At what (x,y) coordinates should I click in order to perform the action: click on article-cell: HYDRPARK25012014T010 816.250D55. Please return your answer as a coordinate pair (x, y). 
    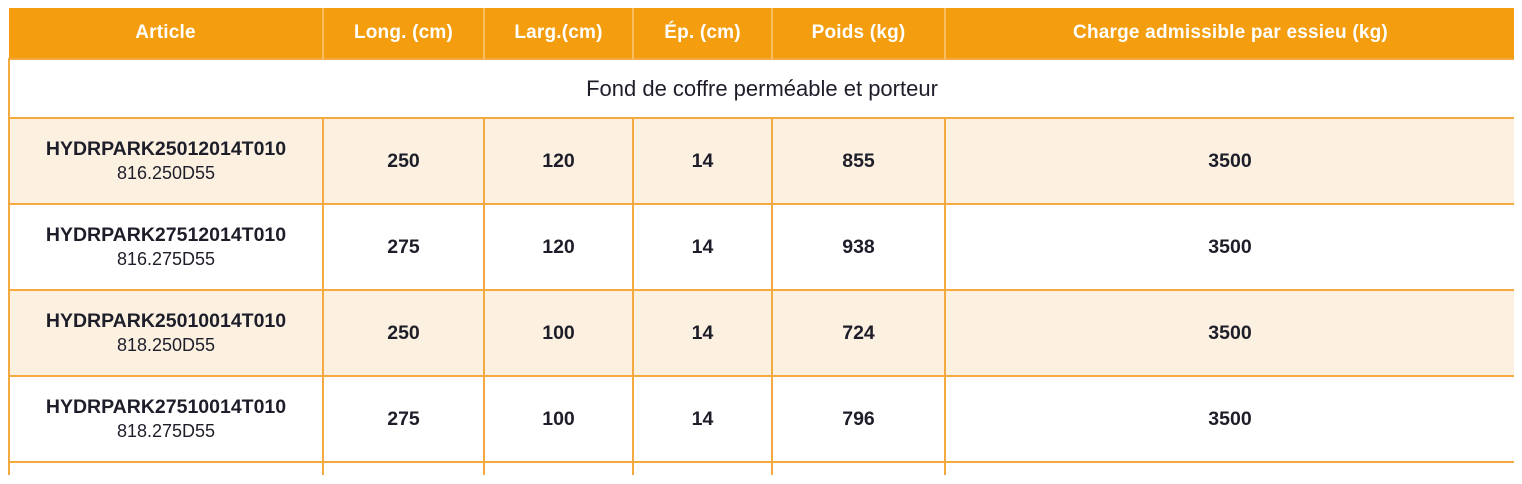
    Looking at the image, I should click on (166, 161).